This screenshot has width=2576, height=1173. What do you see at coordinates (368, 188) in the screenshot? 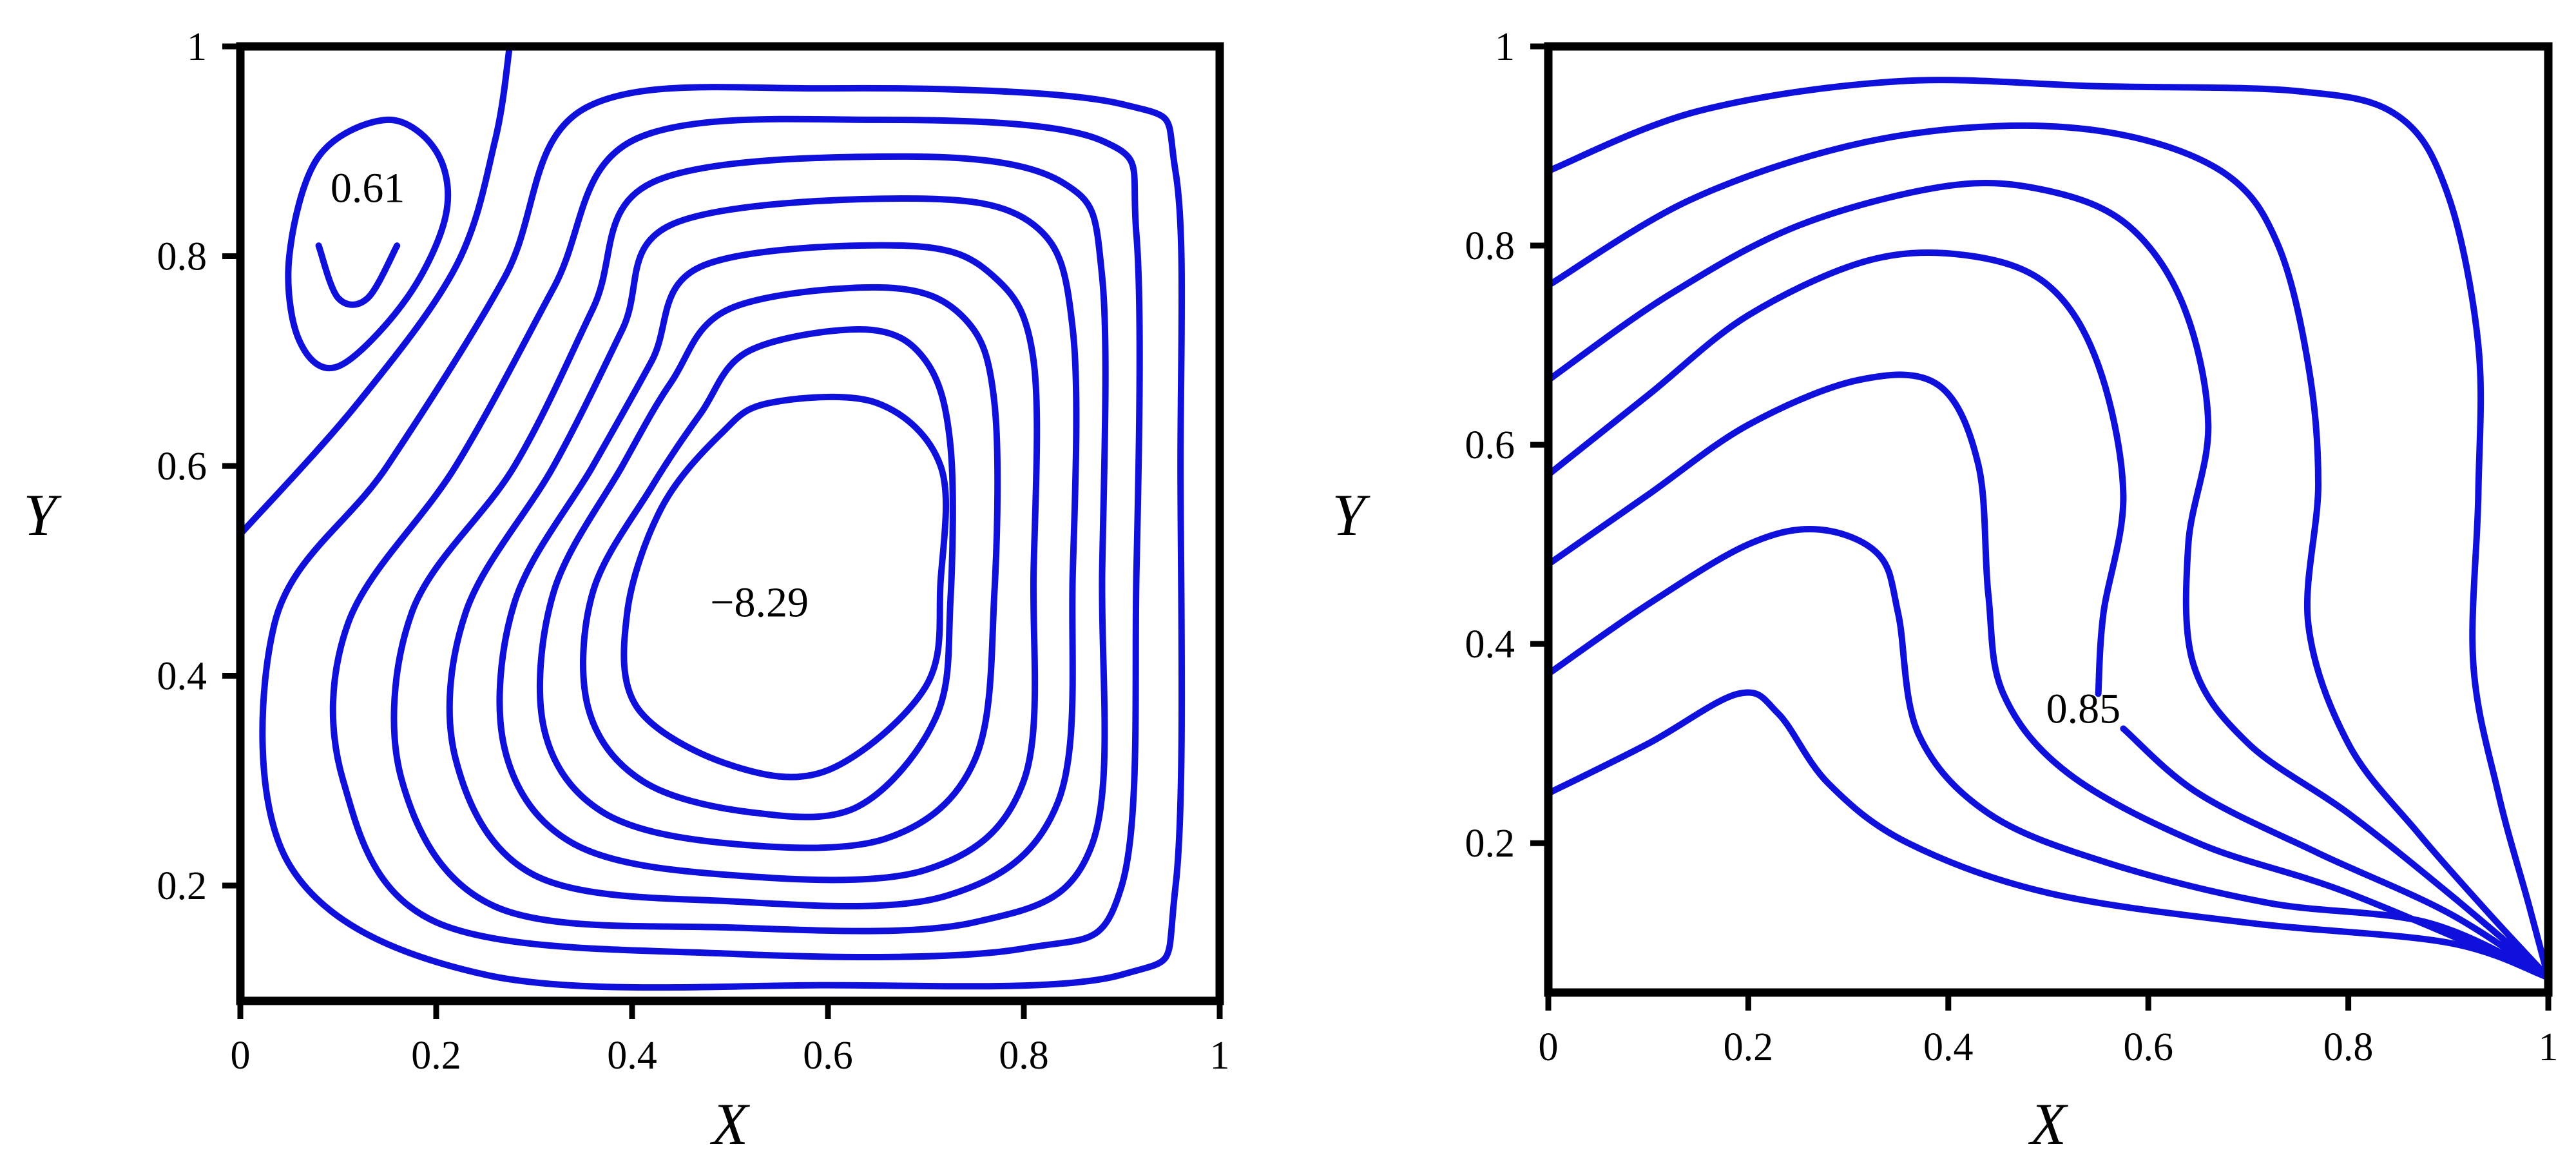
I see `contour-value-label: 0.61` at bounding box center [368, 188].